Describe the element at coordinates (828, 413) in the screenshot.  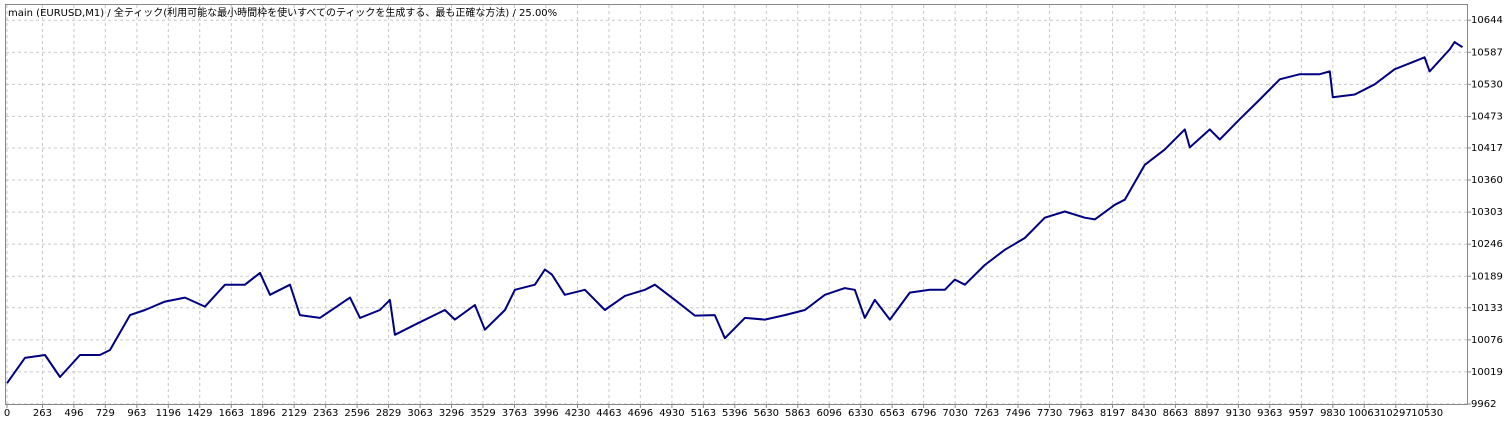
I see `x-tick-label: 6096` at that location.